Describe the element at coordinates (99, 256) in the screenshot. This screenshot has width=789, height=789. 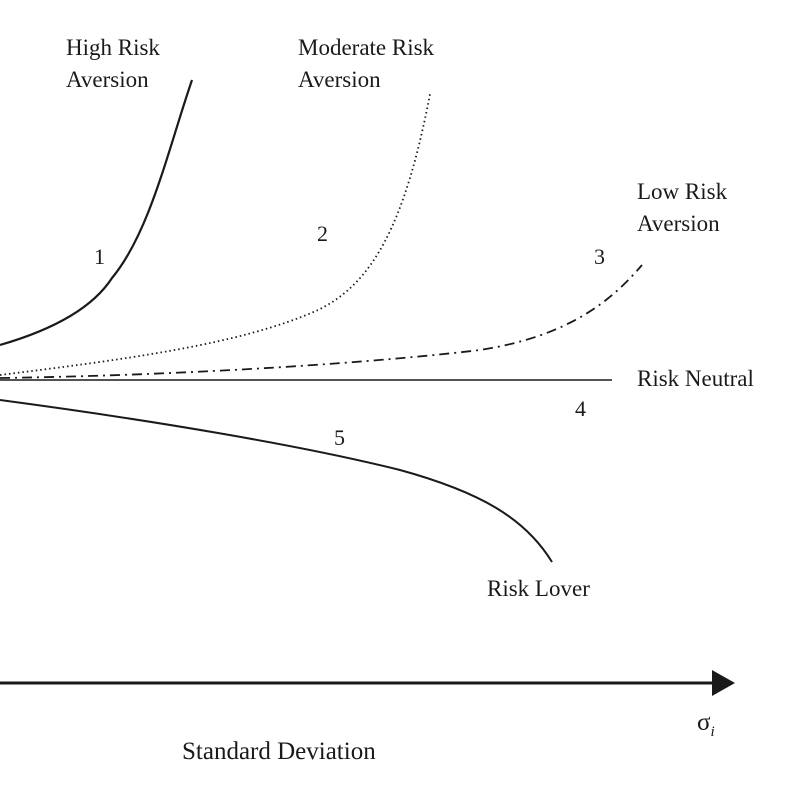
I see `curve-number-1: 1` at that location.